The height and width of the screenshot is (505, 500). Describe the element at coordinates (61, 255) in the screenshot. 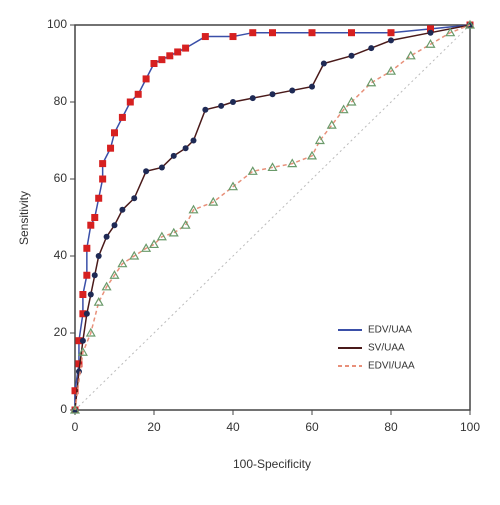

I see `y-tick-label: 40` at that location.